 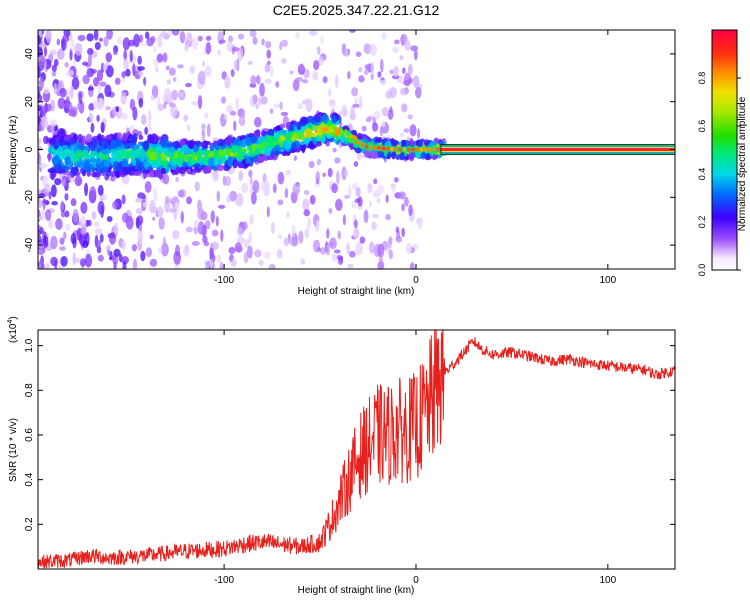 What do you see at coordinates (416, 280) in the screenshot?
I see `x-tick-label: 0` at bounding box center [416, 280].